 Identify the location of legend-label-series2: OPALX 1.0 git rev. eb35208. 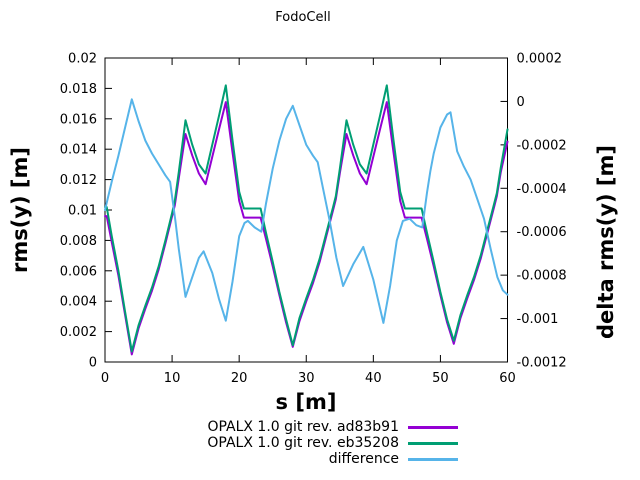
(303, 443).